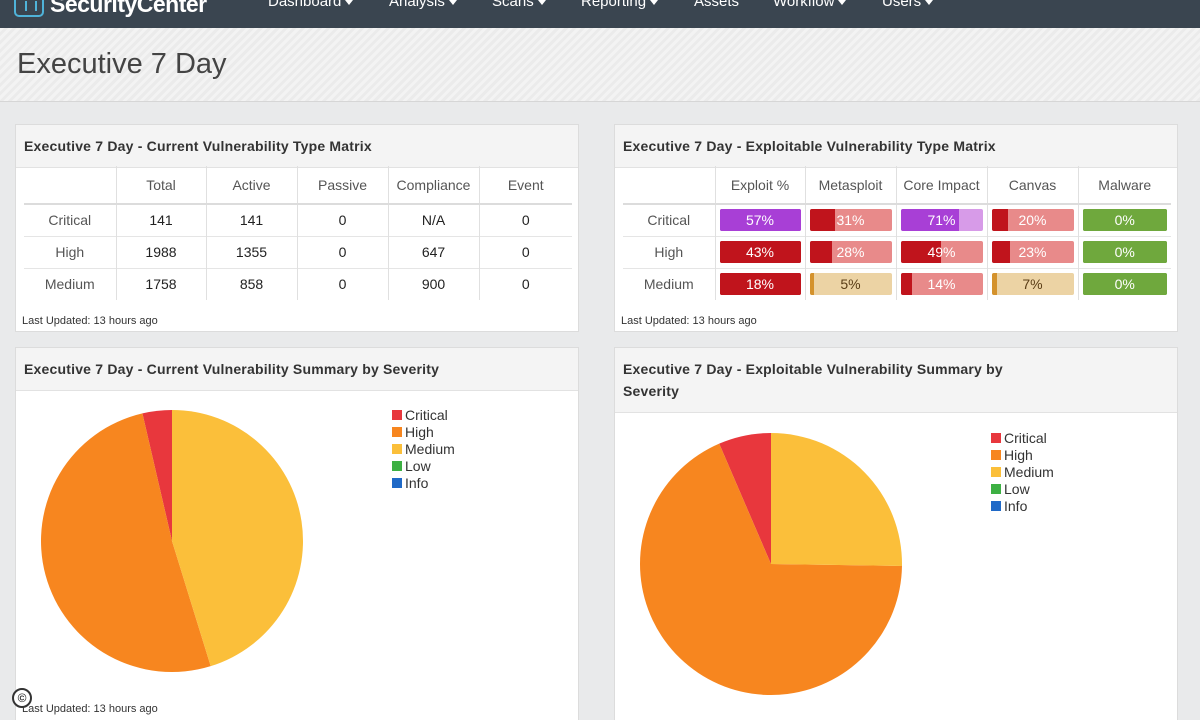 Image resolution: width=1200 pixels, height=720 pixels. What do you see at coordinates (1029, 471) in the screenshot?
I see `legend-label: Medium` at bounding box center [1029, 471].